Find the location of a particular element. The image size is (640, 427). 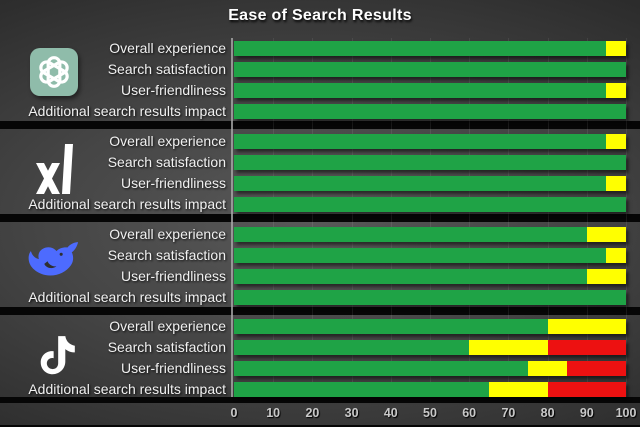

x-tick-label: 80 is located at coordinates (547, 413).